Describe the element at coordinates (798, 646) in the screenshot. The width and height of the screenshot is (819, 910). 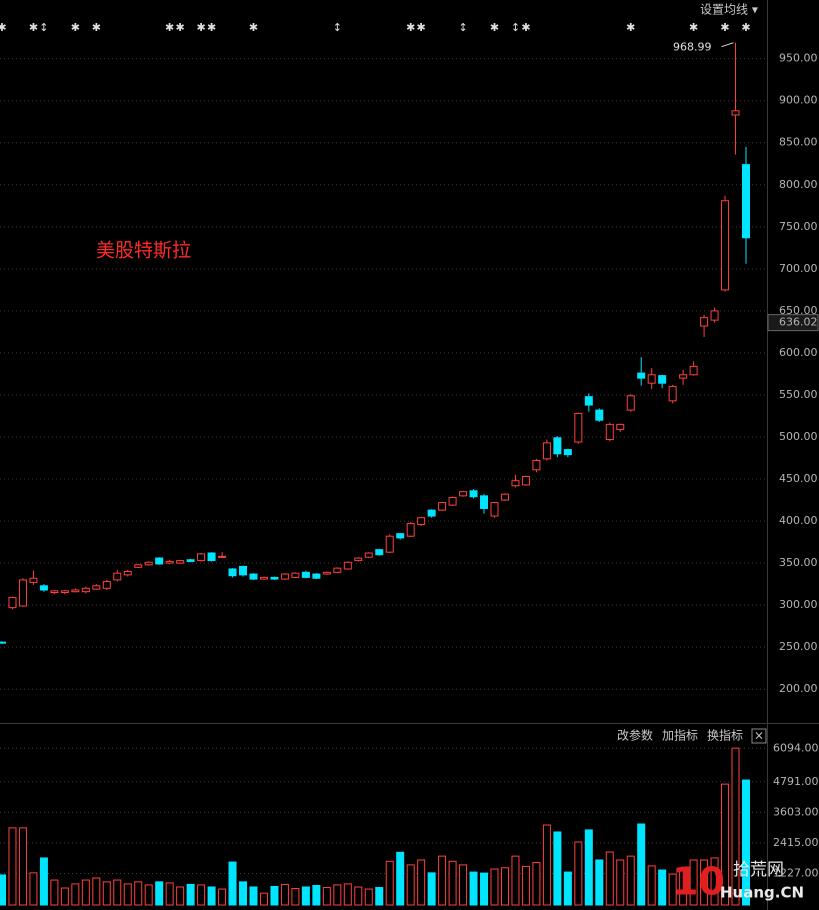
I see `y-tick-label: 250.00` at that location.